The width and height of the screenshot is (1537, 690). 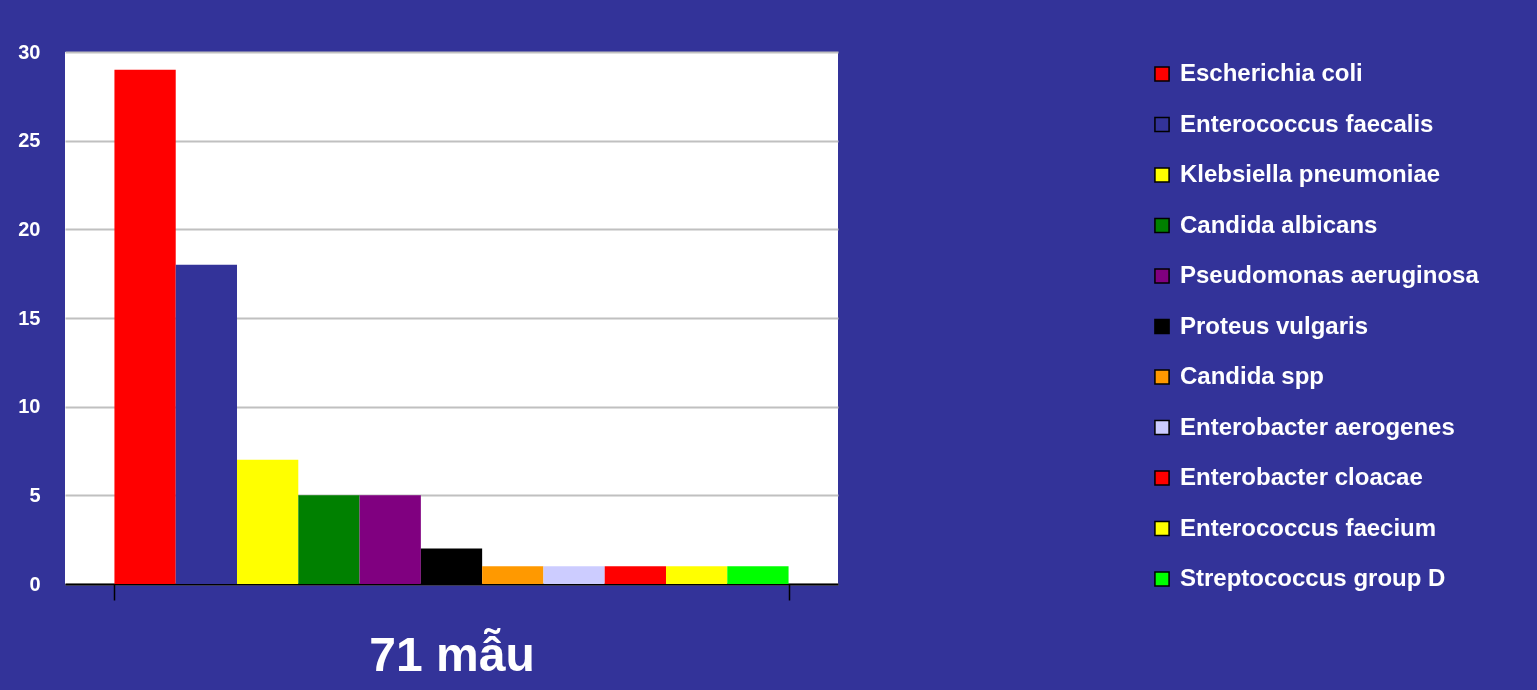 I want to click on legend-label: Pseudomonas aeruginosa, so click(x=1330, y=274).